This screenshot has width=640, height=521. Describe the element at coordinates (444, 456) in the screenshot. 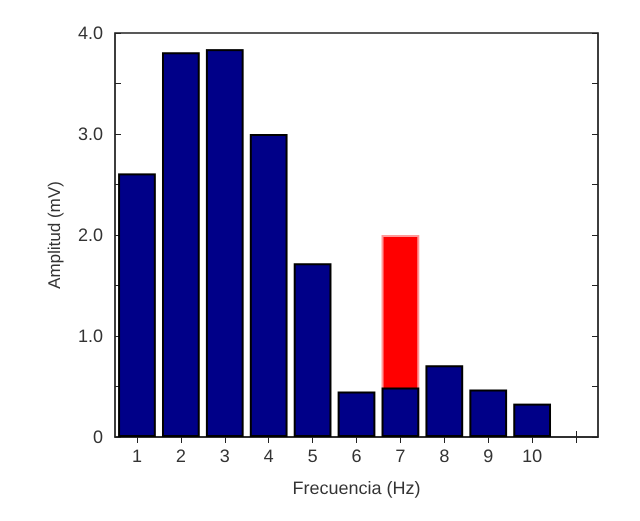

I see `x-tick-label: 8` at that location.